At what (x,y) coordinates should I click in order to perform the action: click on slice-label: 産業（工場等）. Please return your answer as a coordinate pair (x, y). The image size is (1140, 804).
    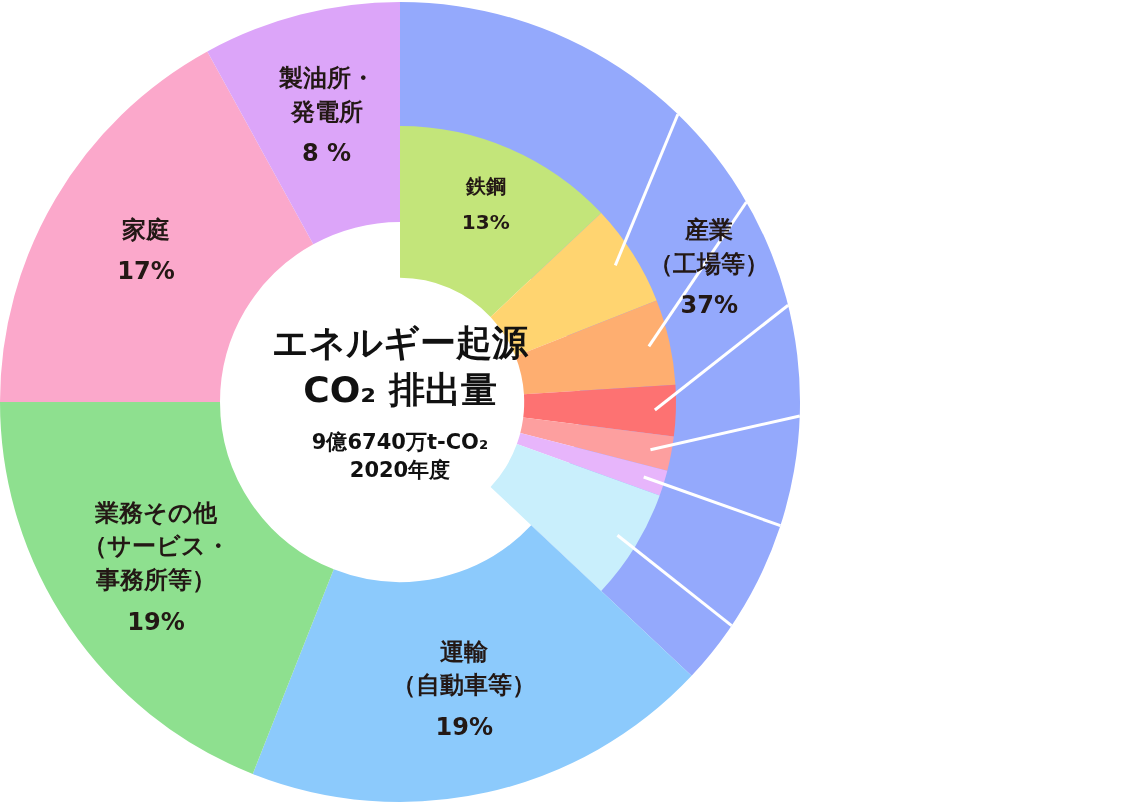
    Looking at the image, I should click on (709, 247).